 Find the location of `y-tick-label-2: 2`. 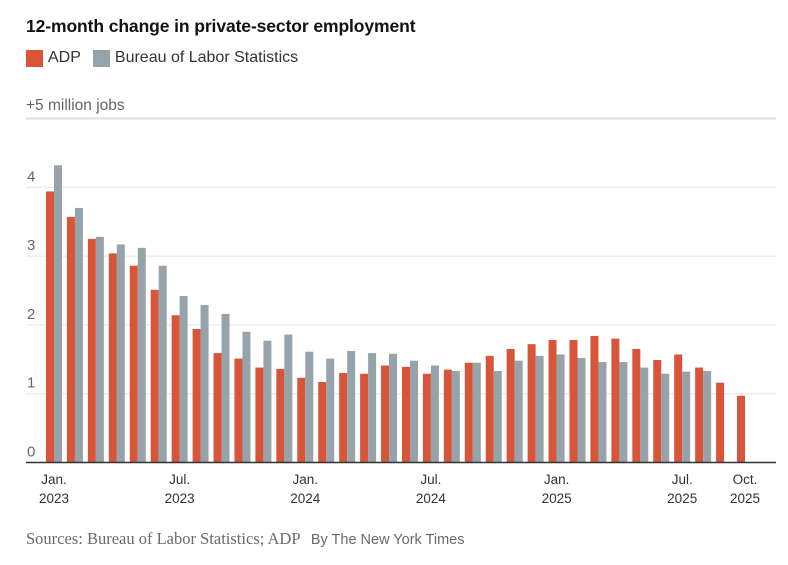

y-tick-label-2: 2 is located at coordinates (31, 314).